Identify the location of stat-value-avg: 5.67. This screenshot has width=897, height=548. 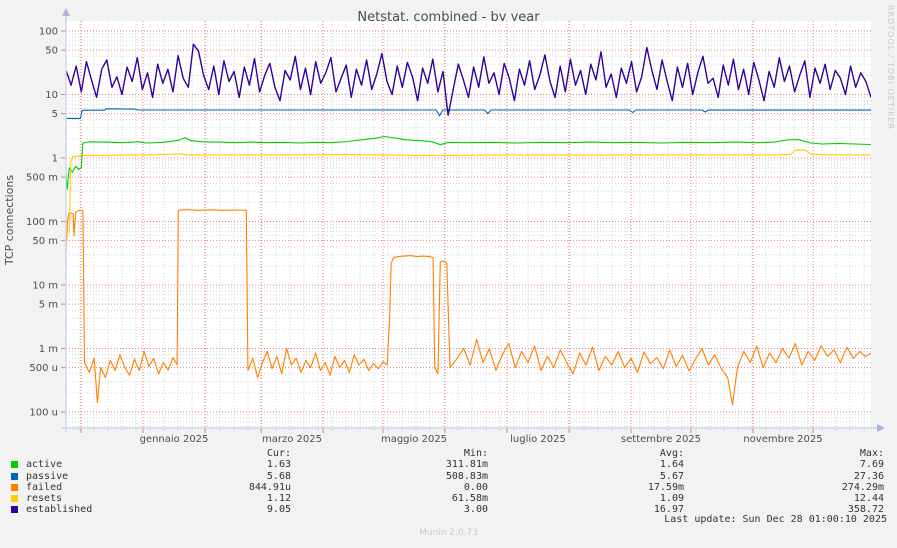
(671, 476).